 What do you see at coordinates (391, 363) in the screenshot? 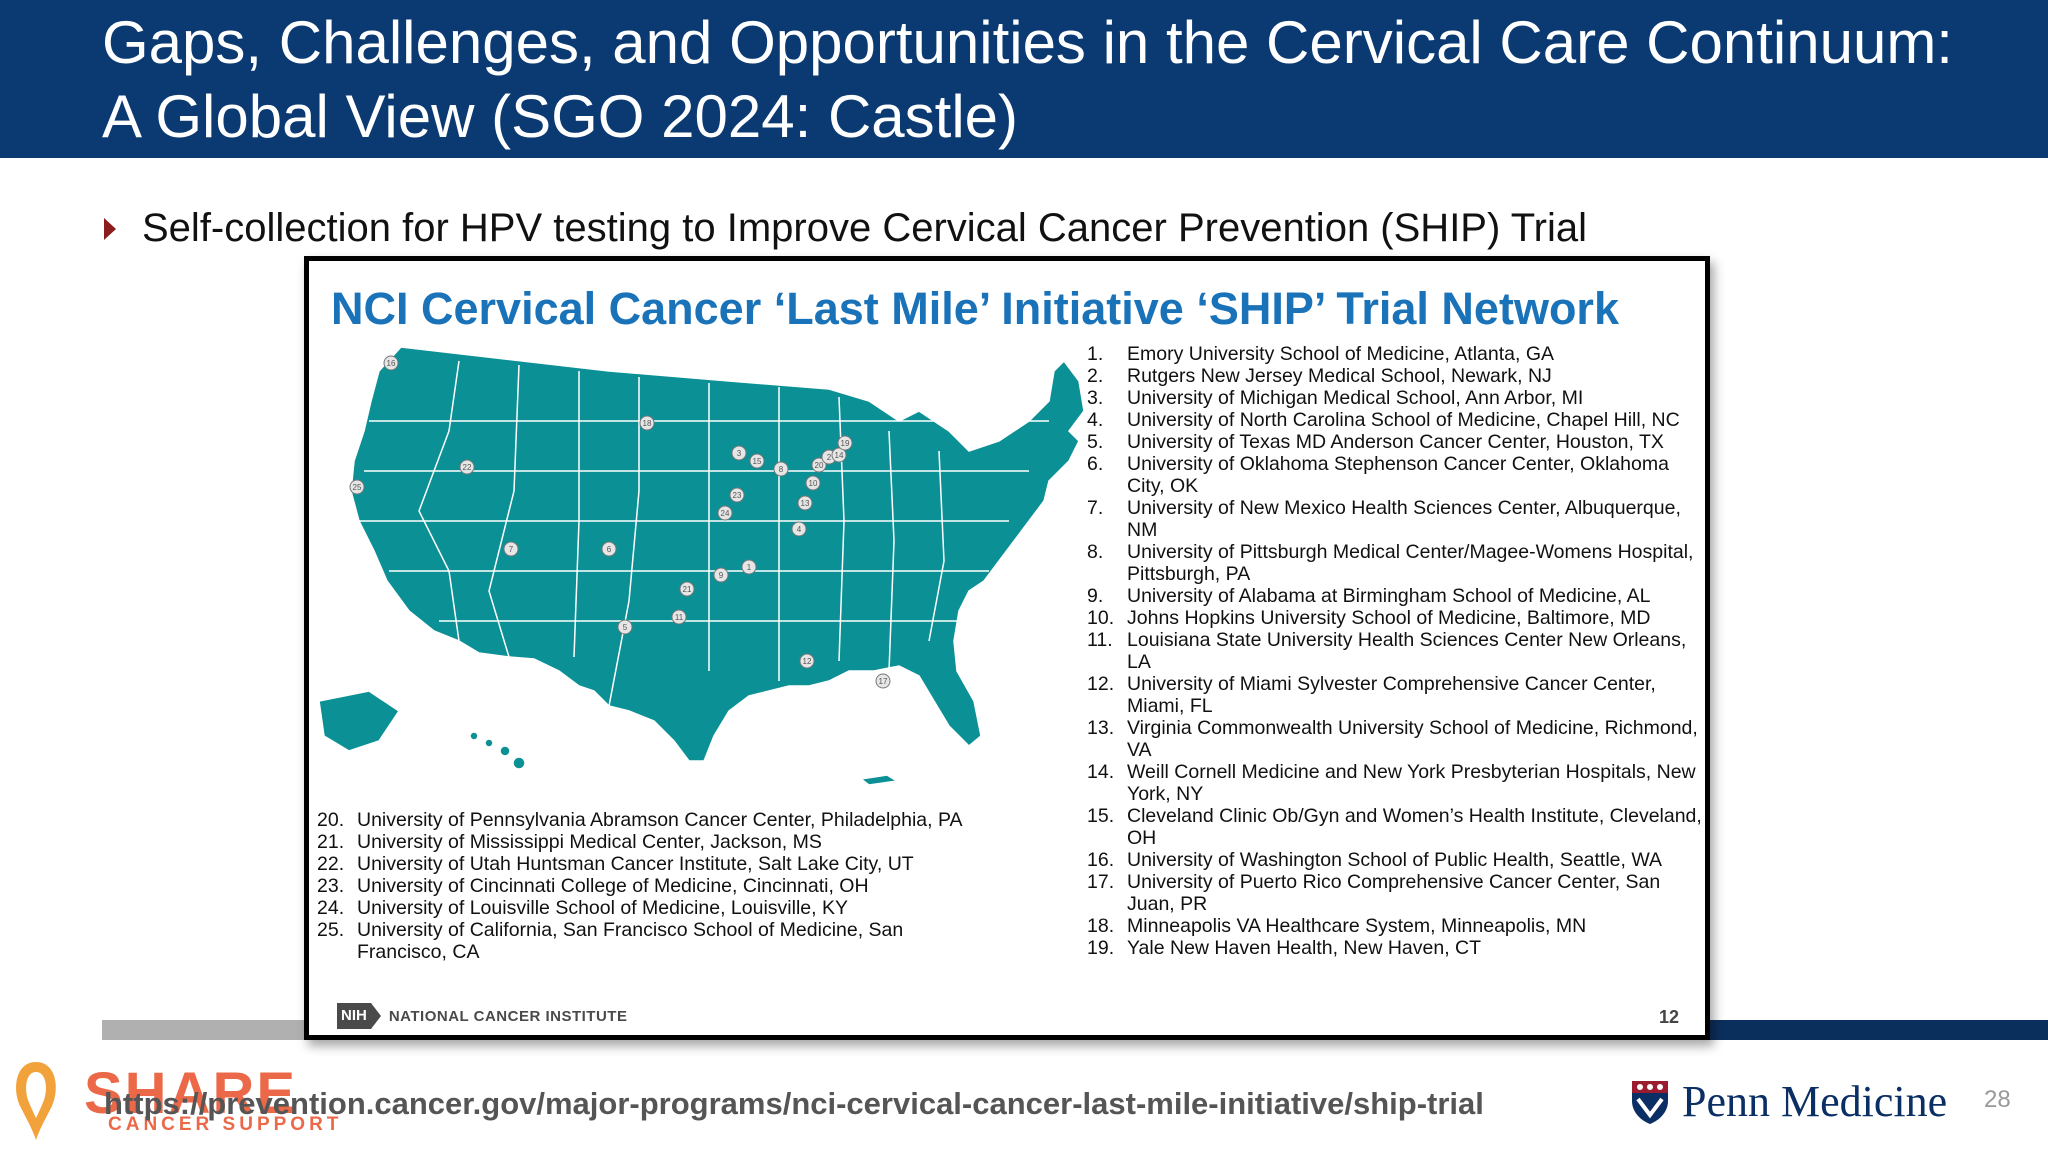
I see `map-marker-label: 16` at bounding box center [391, 363].